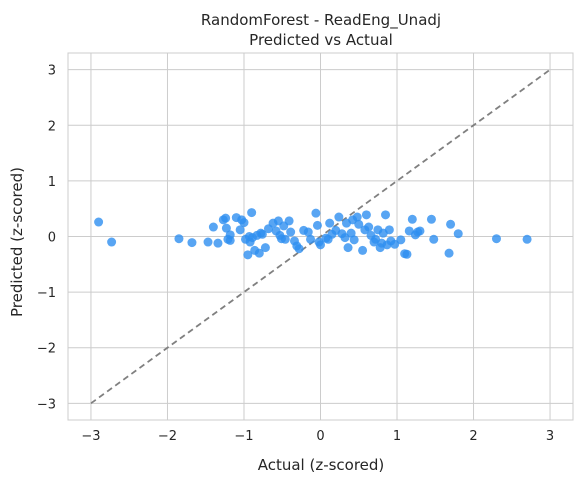 Image resolution: width=584 pixels, height=484 pixels. Describe the element at coordinates (52, 182) in the screenshot. I see `y-tick-label: 1` at that location.